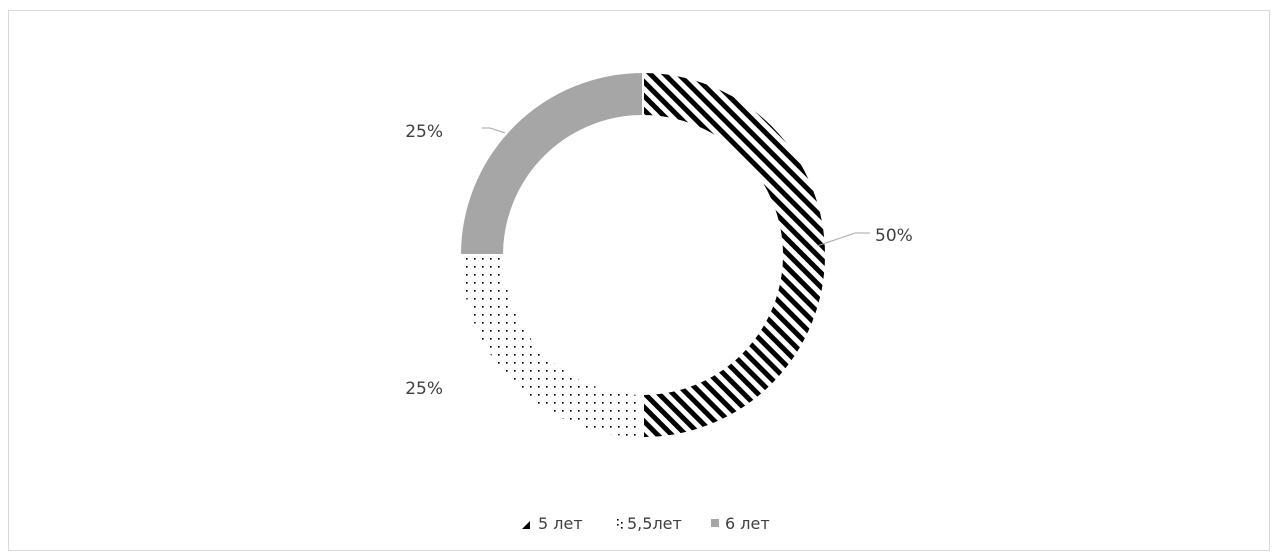 The height and width of the screenshot is (552, 1272). I want to click on legend-item-6-let: 6 лет, so click(740, 523).